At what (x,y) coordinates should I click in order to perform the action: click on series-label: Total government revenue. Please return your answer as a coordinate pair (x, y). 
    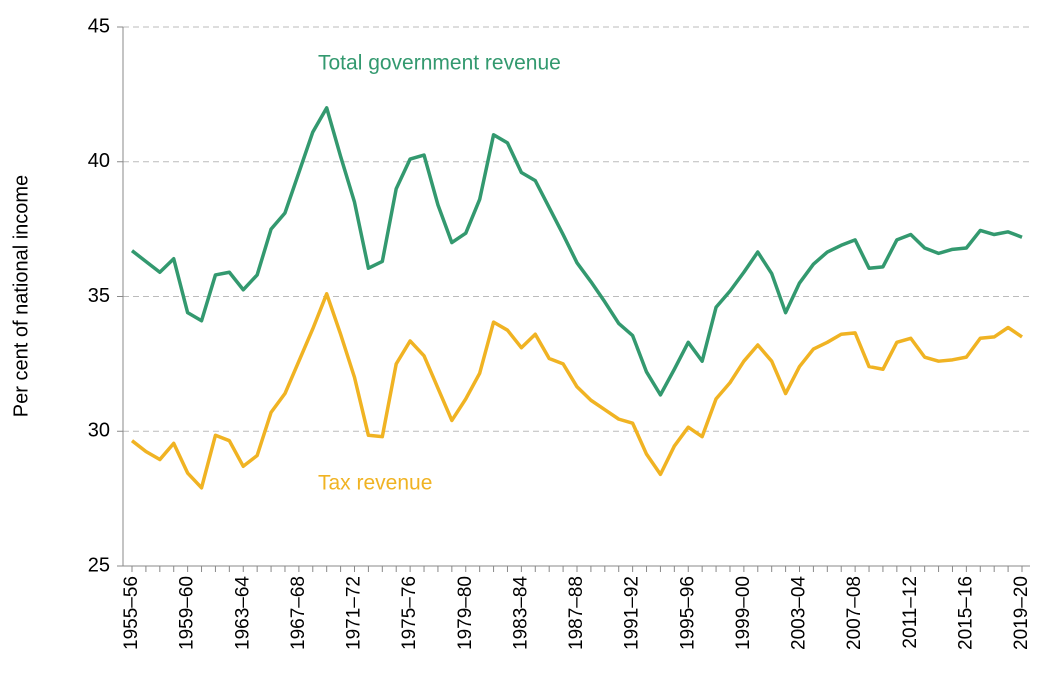
    Looking at the image, I should click on (439, 63).